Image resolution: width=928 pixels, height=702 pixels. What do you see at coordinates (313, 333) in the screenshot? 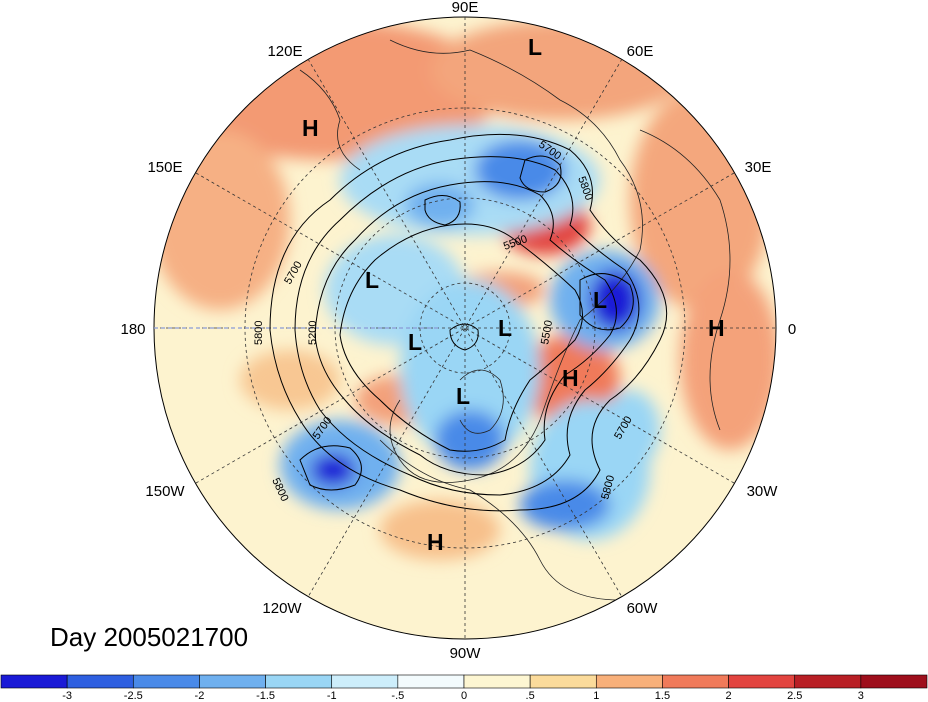
I see `contour-label: 5200` at bounding box center [313, 333].